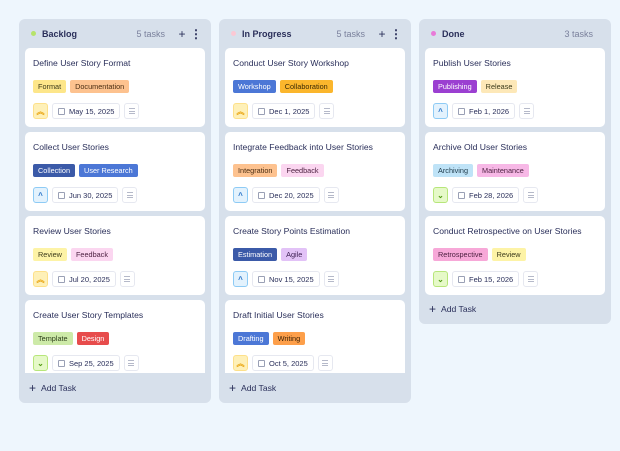 The image size is (620, 451). I want to click on task-count: 5 tasks, so click(350, 33).